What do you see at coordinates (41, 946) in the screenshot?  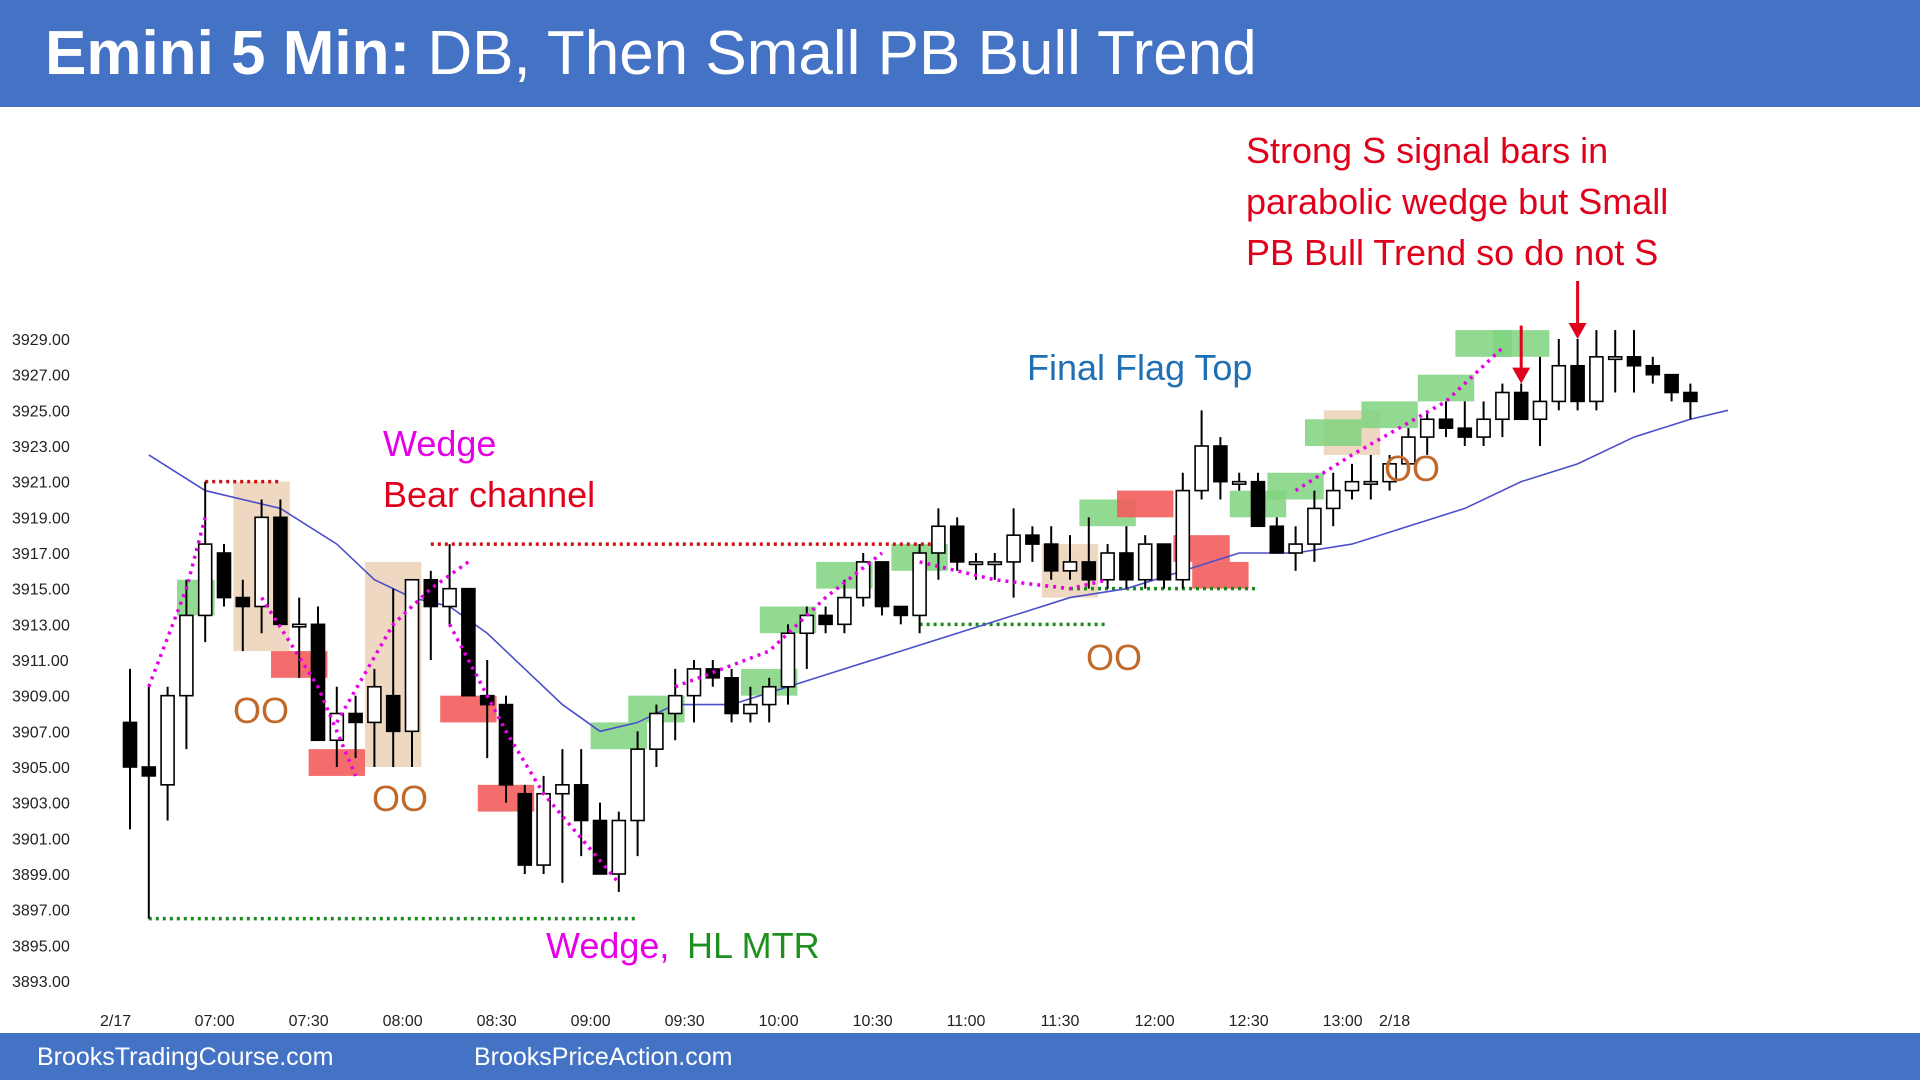 I see `y-tick-label: 3895.00` at bounding box center [41, 946].